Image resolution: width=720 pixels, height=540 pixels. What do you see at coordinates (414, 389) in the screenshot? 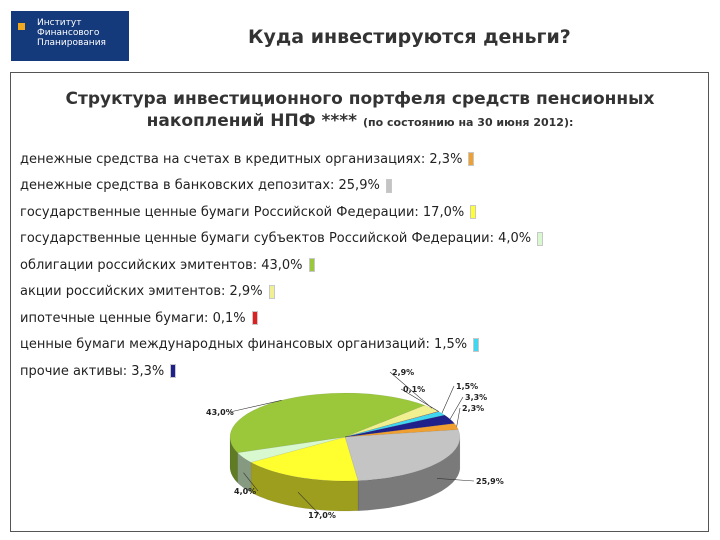
I see `data-label: 0,1%` at bounding box center [414, 389].